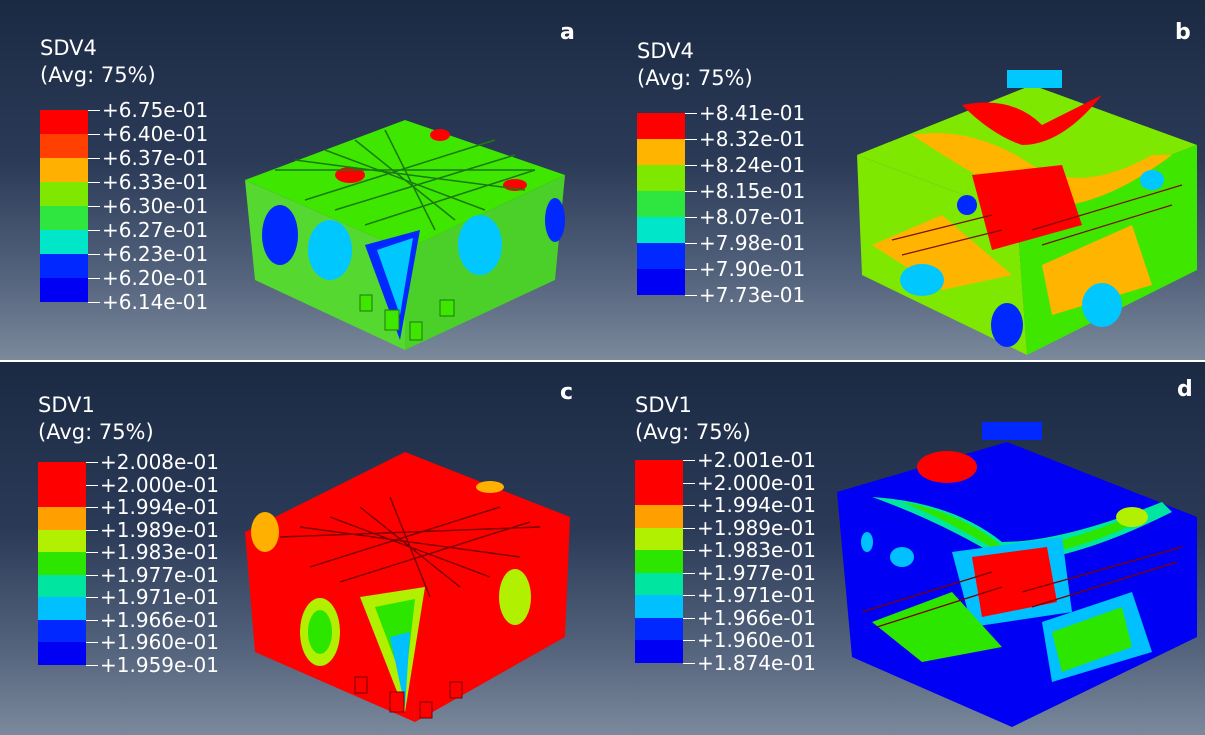 This screenshot has height=735, width=1205. What do you see at coordinates (752, 139) in the screenshot?
I see `legend-tick-label: +8.32e-01` at bounding box center [752, 139].